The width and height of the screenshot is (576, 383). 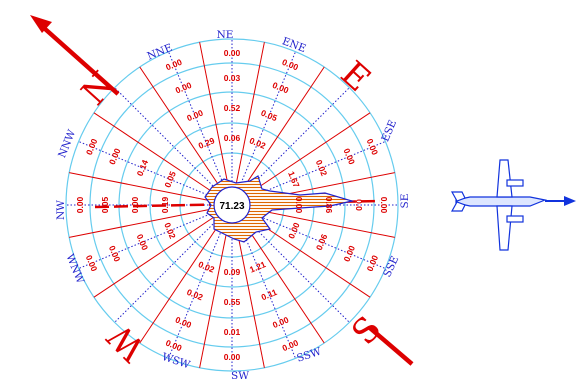 What do you see at coordinates (143, 167) in the screenshot?
I see `value-nnw-2: 0.14` at bounding box center [143, 167].